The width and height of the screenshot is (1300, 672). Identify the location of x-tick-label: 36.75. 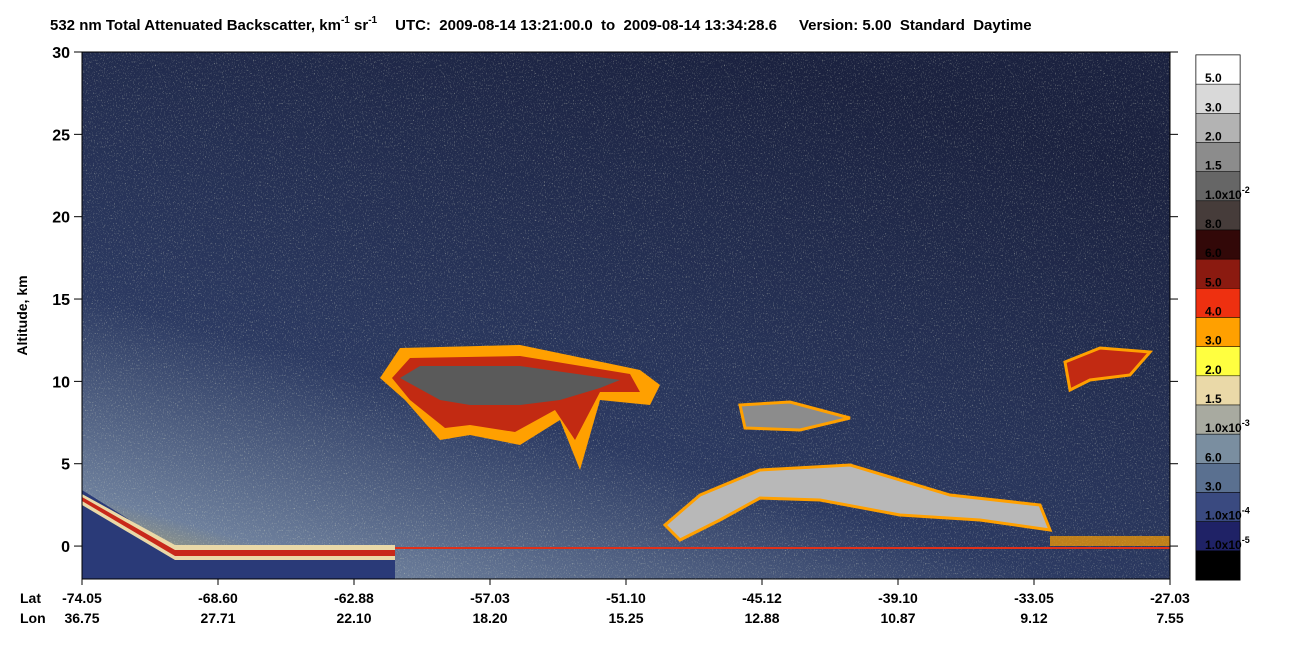
(81, 618).